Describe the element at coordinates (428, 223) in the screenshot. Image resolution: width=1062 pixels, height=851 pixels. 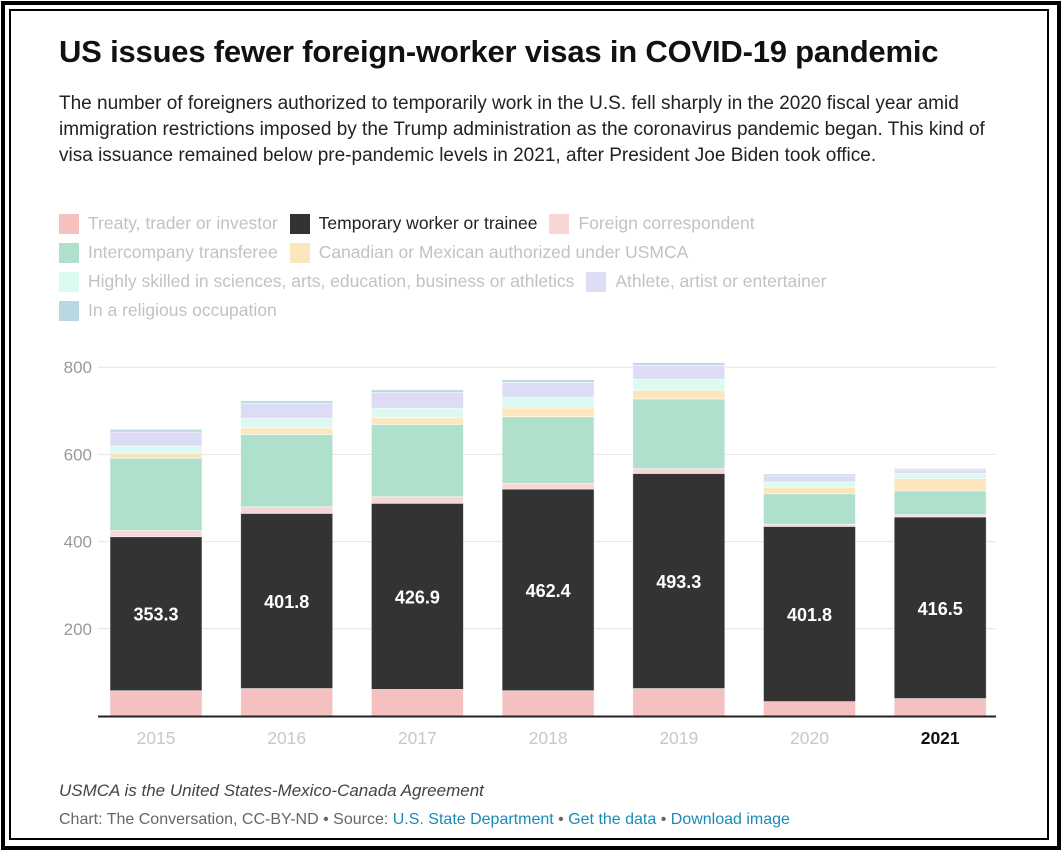
I see `legend-label-temporary-worker: Temporary worker or trainee` at that location.